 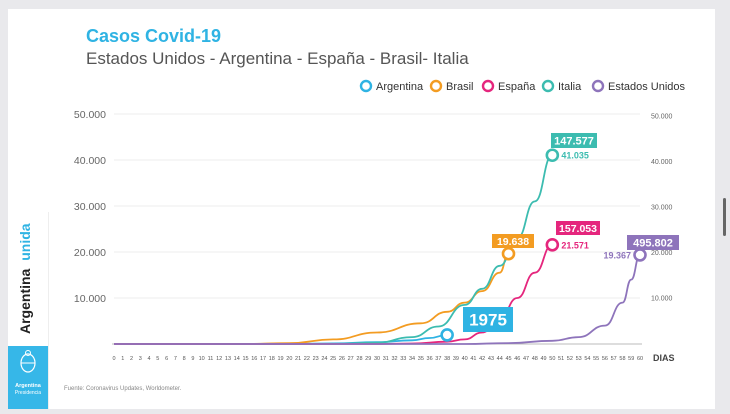 What do you see at coordinates (202, 359) in the screenshot?
I see `x-tick-label: 10` at bounding box center [202, 359].